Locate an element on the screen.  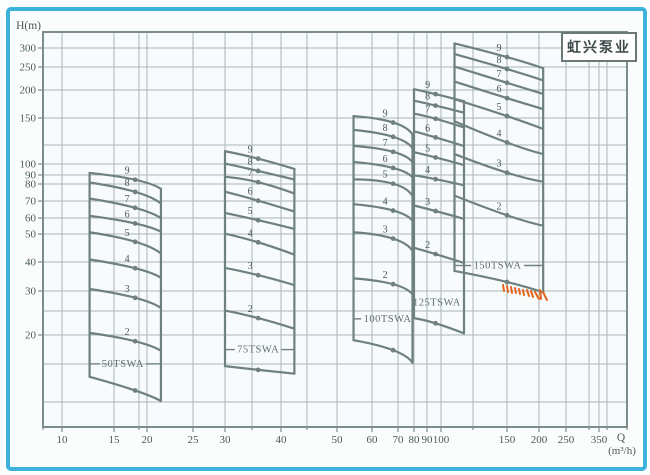
x-axis-unit-top: Q is located at coordinates (621, 438).